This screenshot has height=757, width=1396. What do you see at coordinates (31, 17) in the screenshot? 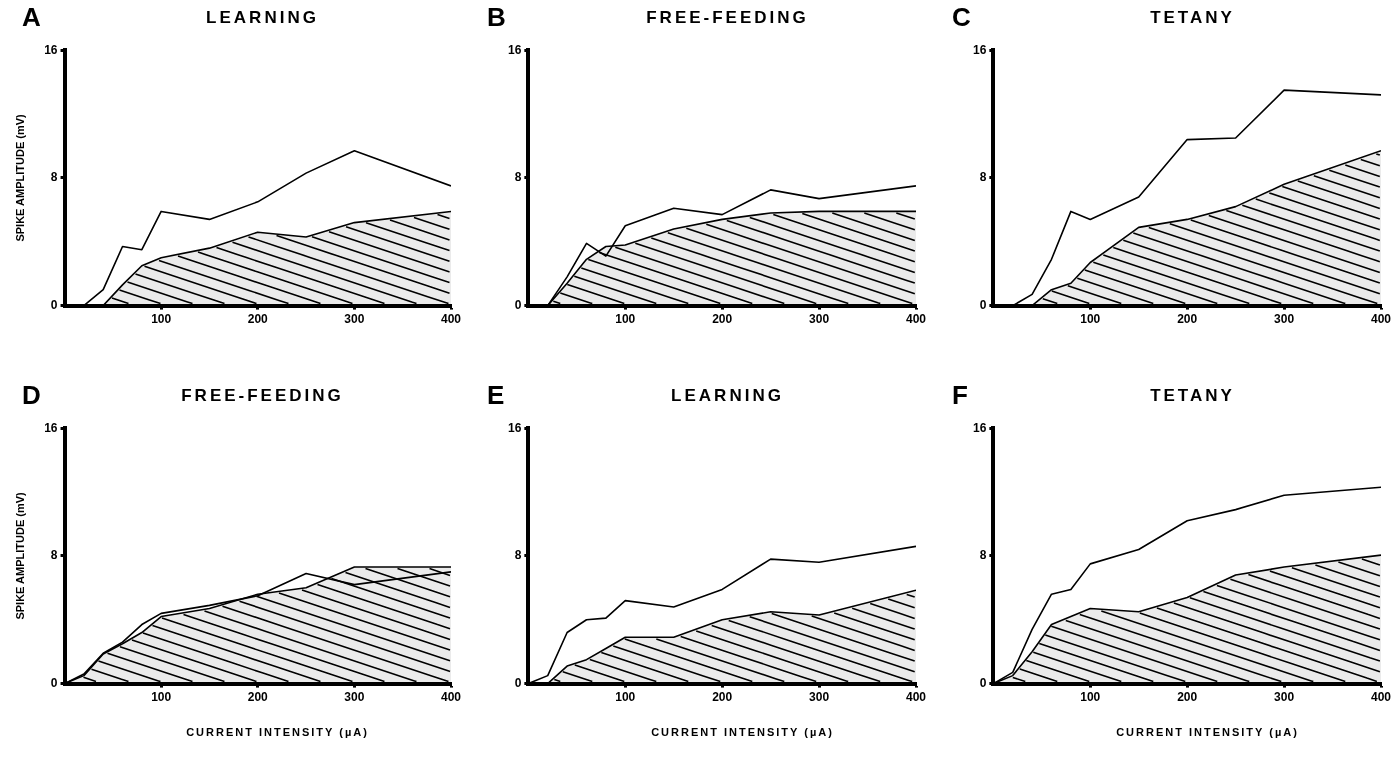
I see `text: A` at bounding box center [31, 17].